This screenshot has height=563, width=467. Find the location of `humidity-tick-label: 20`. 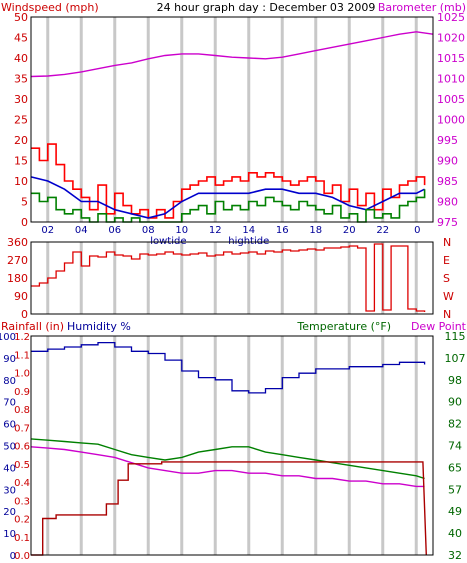

humidity-tick-label: 20 is located at coordinates (9, 512).